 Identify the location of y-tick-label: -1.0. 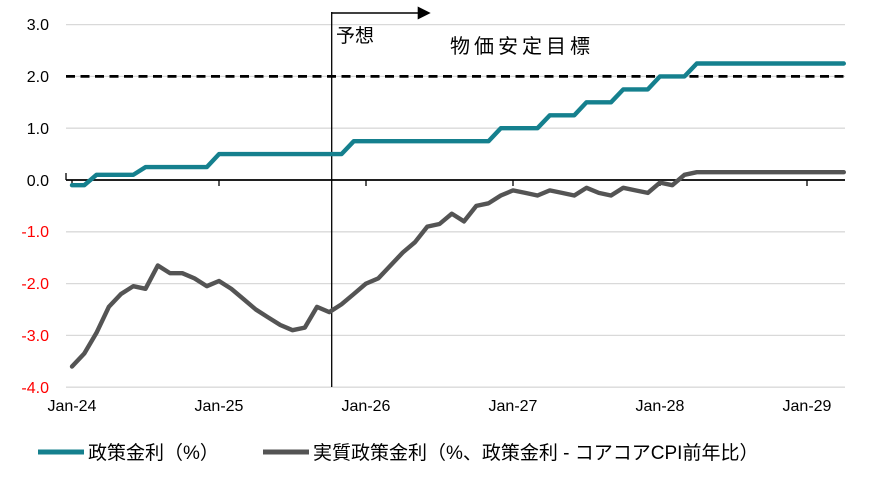
(35, 232).